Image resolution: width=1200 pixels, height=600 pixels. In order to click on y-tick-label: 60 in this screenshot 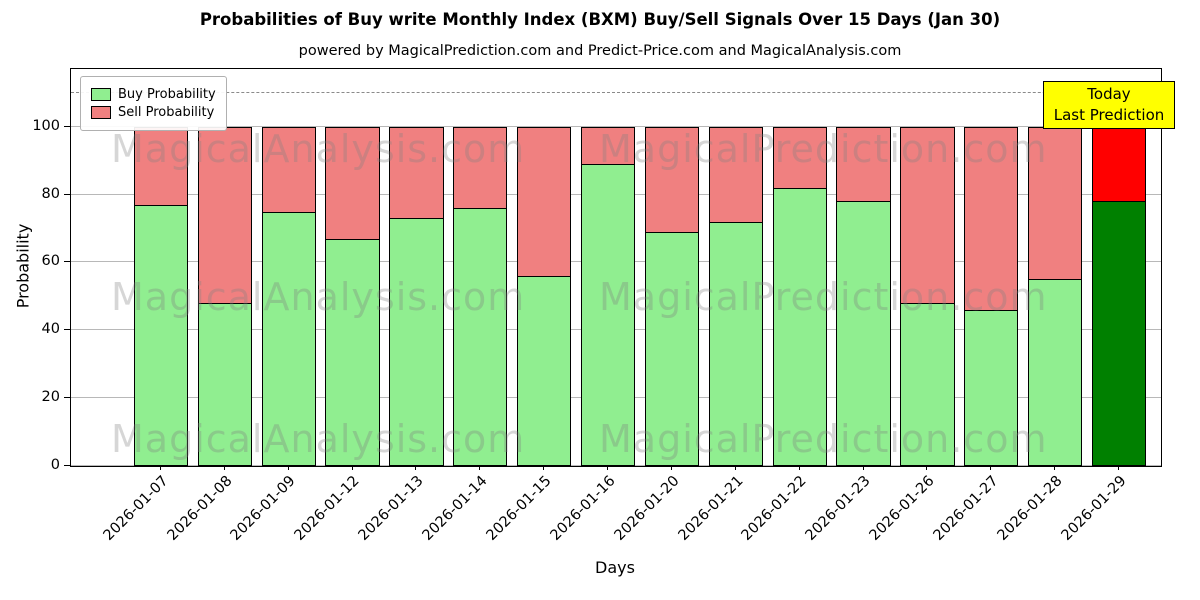, I will do `click(50, 261)`.